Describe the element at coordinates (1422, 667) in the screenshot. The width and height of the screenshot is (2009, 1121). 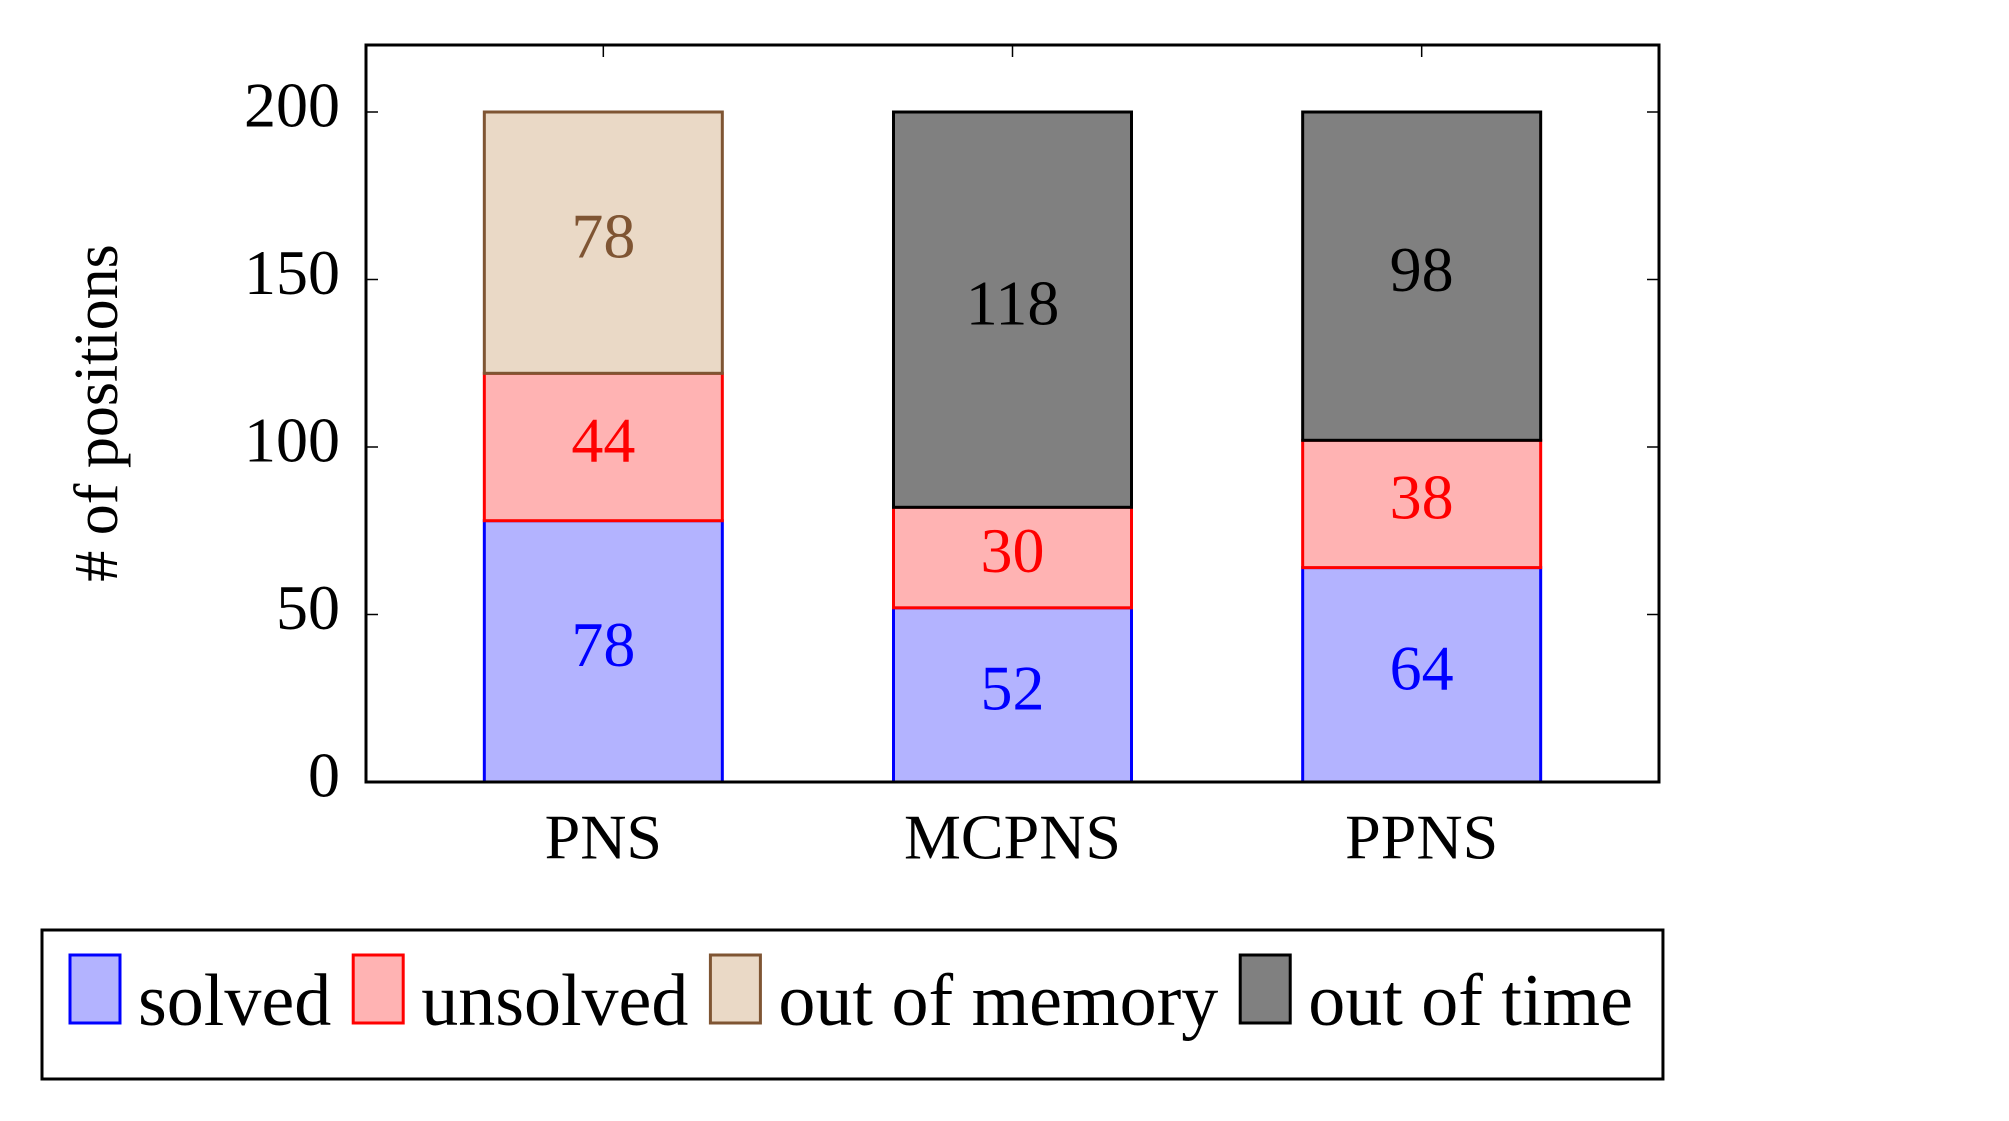
I see `value-label: 64` at that location.